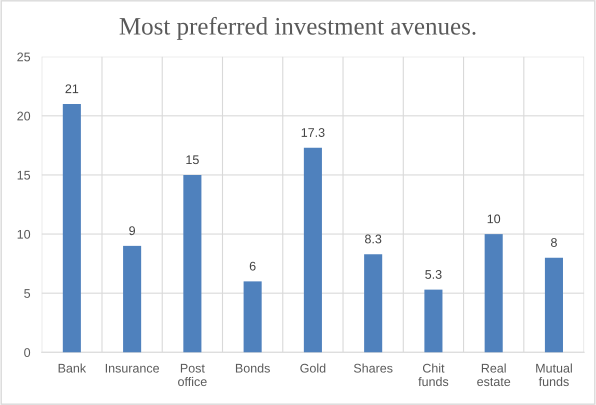 Image resolution: width=596 pixels, height=405 pixels. I want to click on x-tick-label: Chit funds, so click(433, 374).